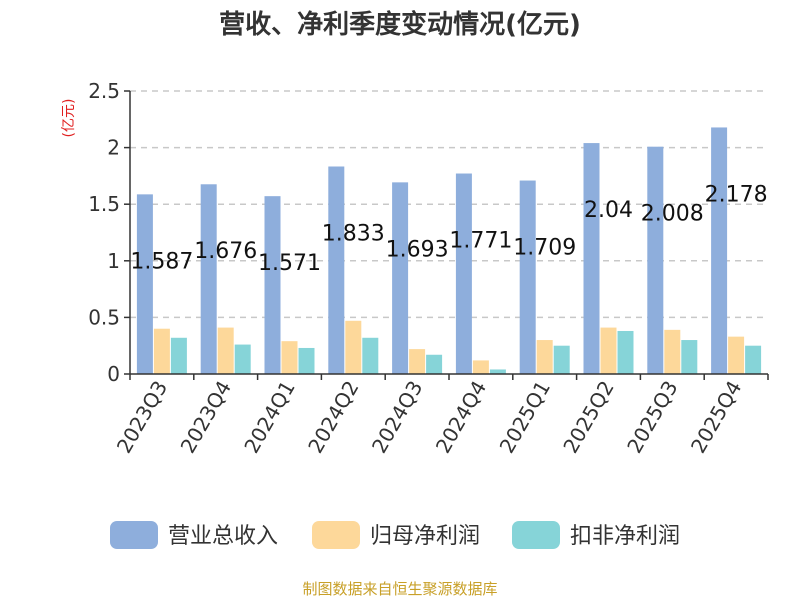 The height and width of the screenshot is (600, 800). I want to click on bar-2023Q3-归母净利润, so click(161, 351).